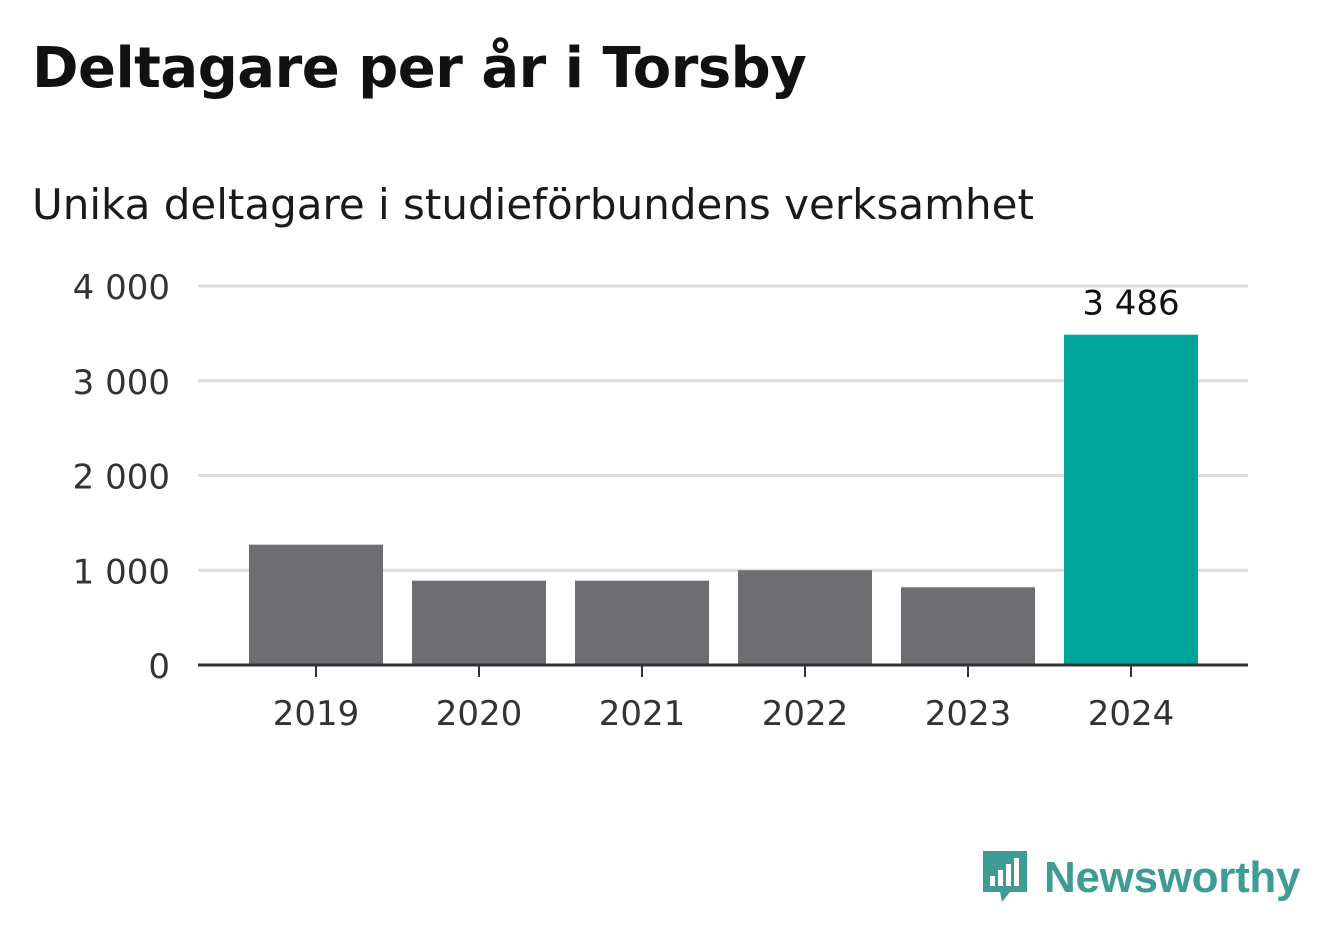  Describe the element at coordinates (1131, 714) in the screenshot. I see `x-tick-label: 2024` at that location.